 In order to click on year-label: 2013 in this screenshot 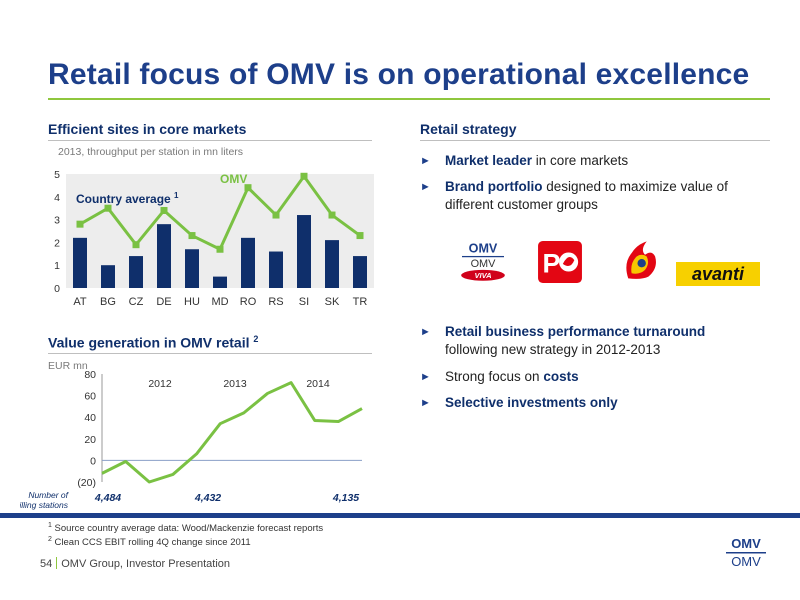, I will do `click(235, 384)`.